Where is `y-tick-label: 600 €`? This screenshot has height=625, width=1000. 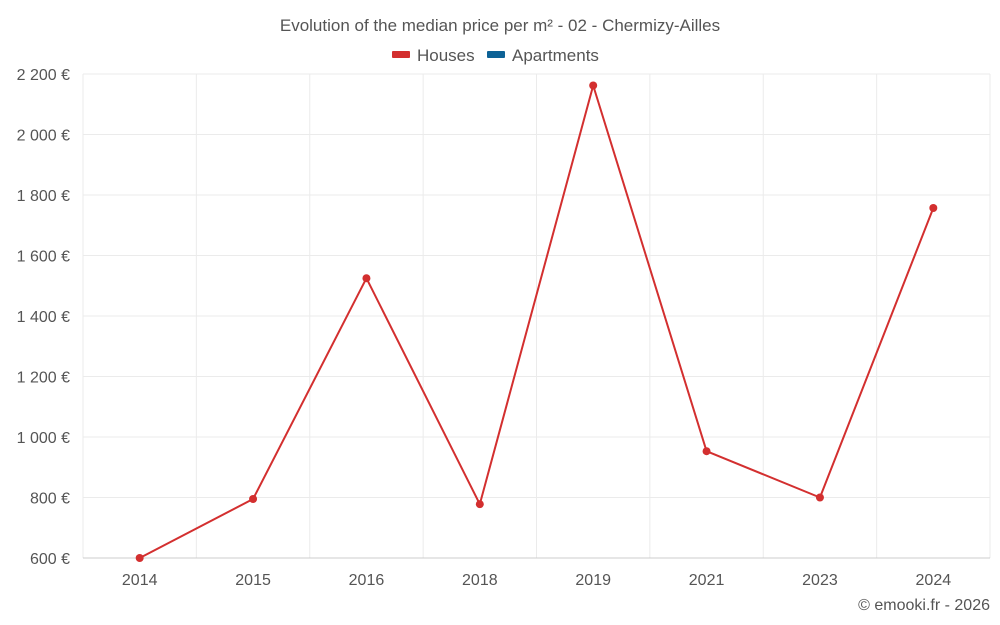
y-tick-label: 600 € is located at coordinates (50, 559).